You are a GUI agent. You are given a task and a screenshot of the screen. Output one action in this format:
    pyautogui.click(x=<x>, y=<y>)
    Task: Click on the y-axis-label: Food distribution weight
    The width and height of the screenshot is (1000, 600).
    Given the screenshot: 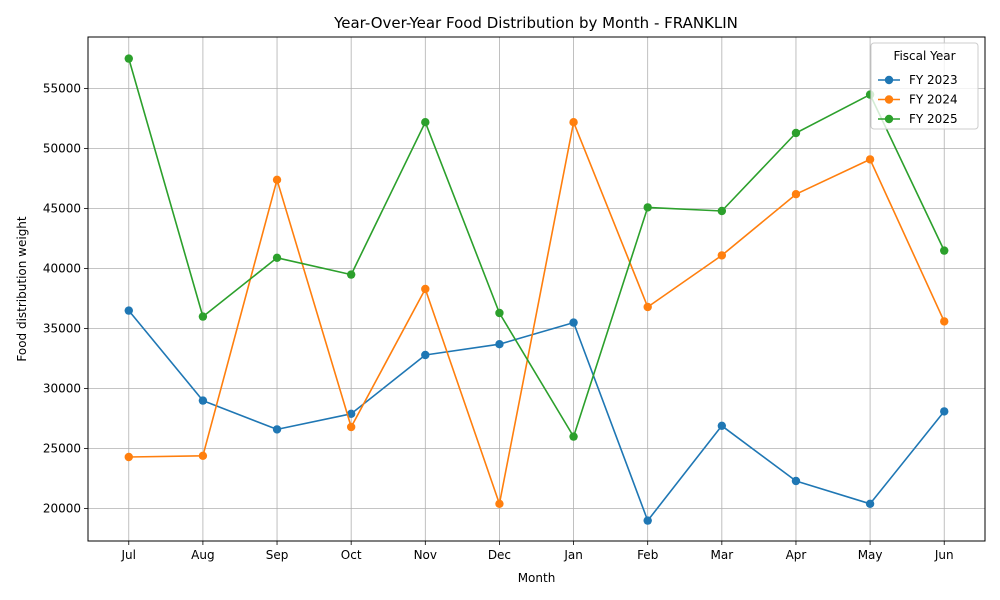 What is the action you would take?
    pyautogui.click(x=22, y=289)
    